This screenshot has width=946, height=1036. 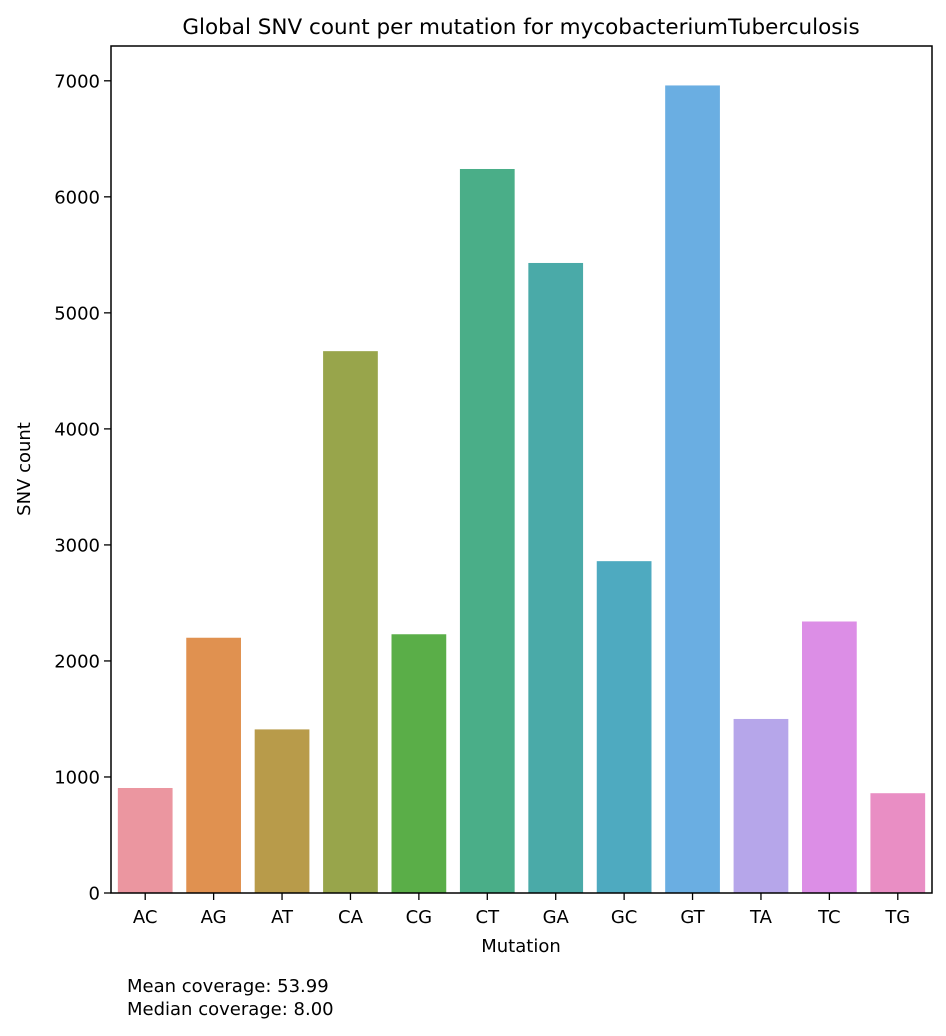 What do you see at coordinates (419, 917) in the screenshot?
I see `x-tick-label-cg: CG` at bounding box center [419, 917].